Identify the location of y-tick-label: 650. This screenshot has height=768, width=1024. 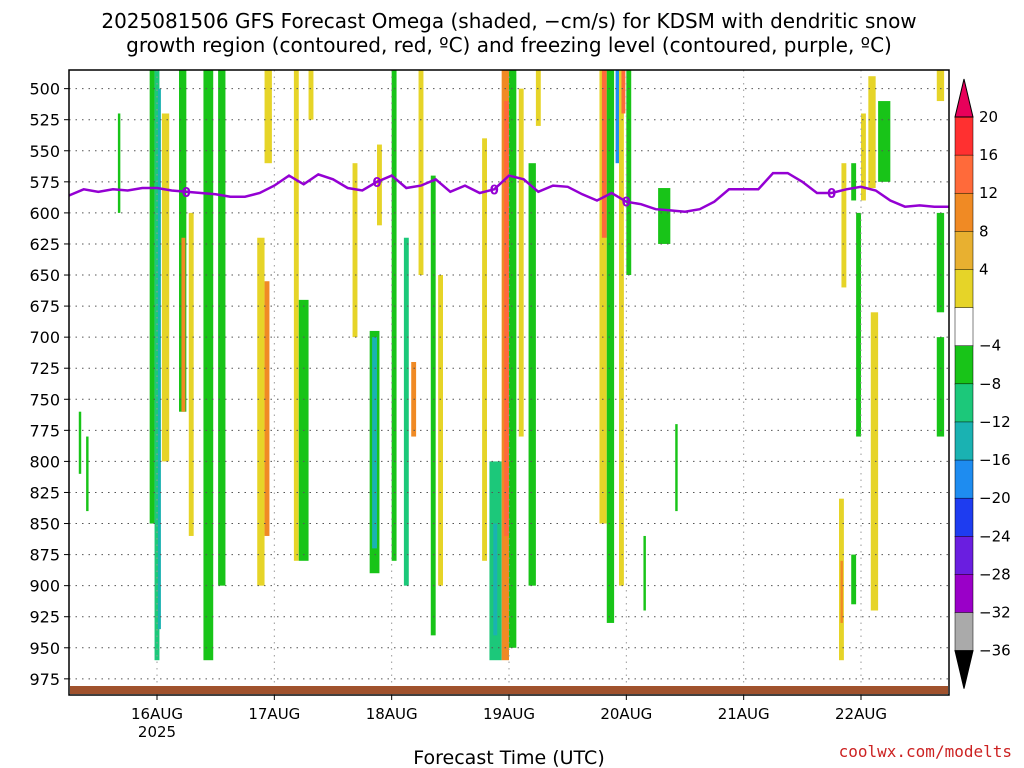
(44, 275).